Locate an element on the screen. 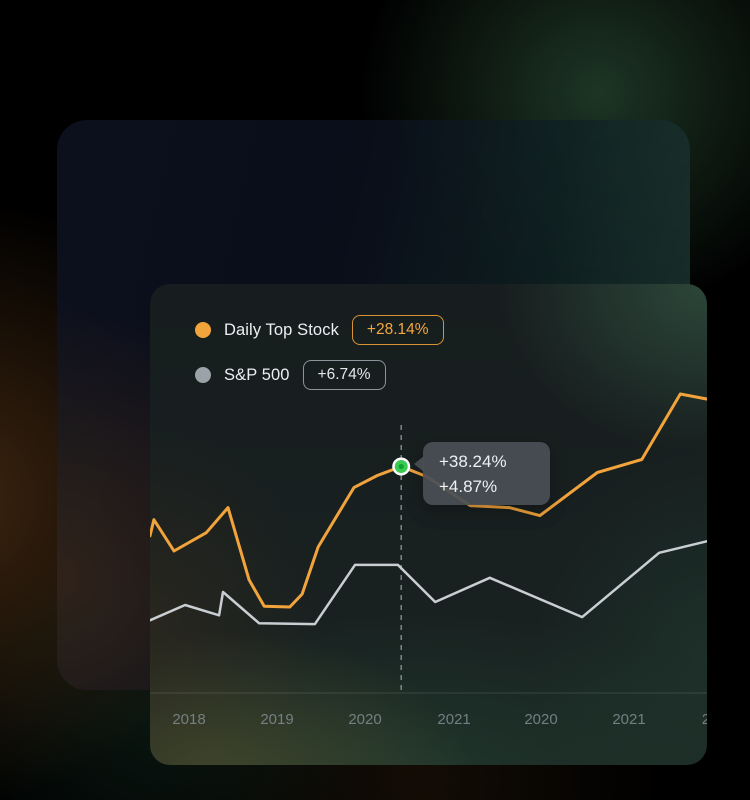  x-axis-label: 2 is located at coordinates (704, 719).